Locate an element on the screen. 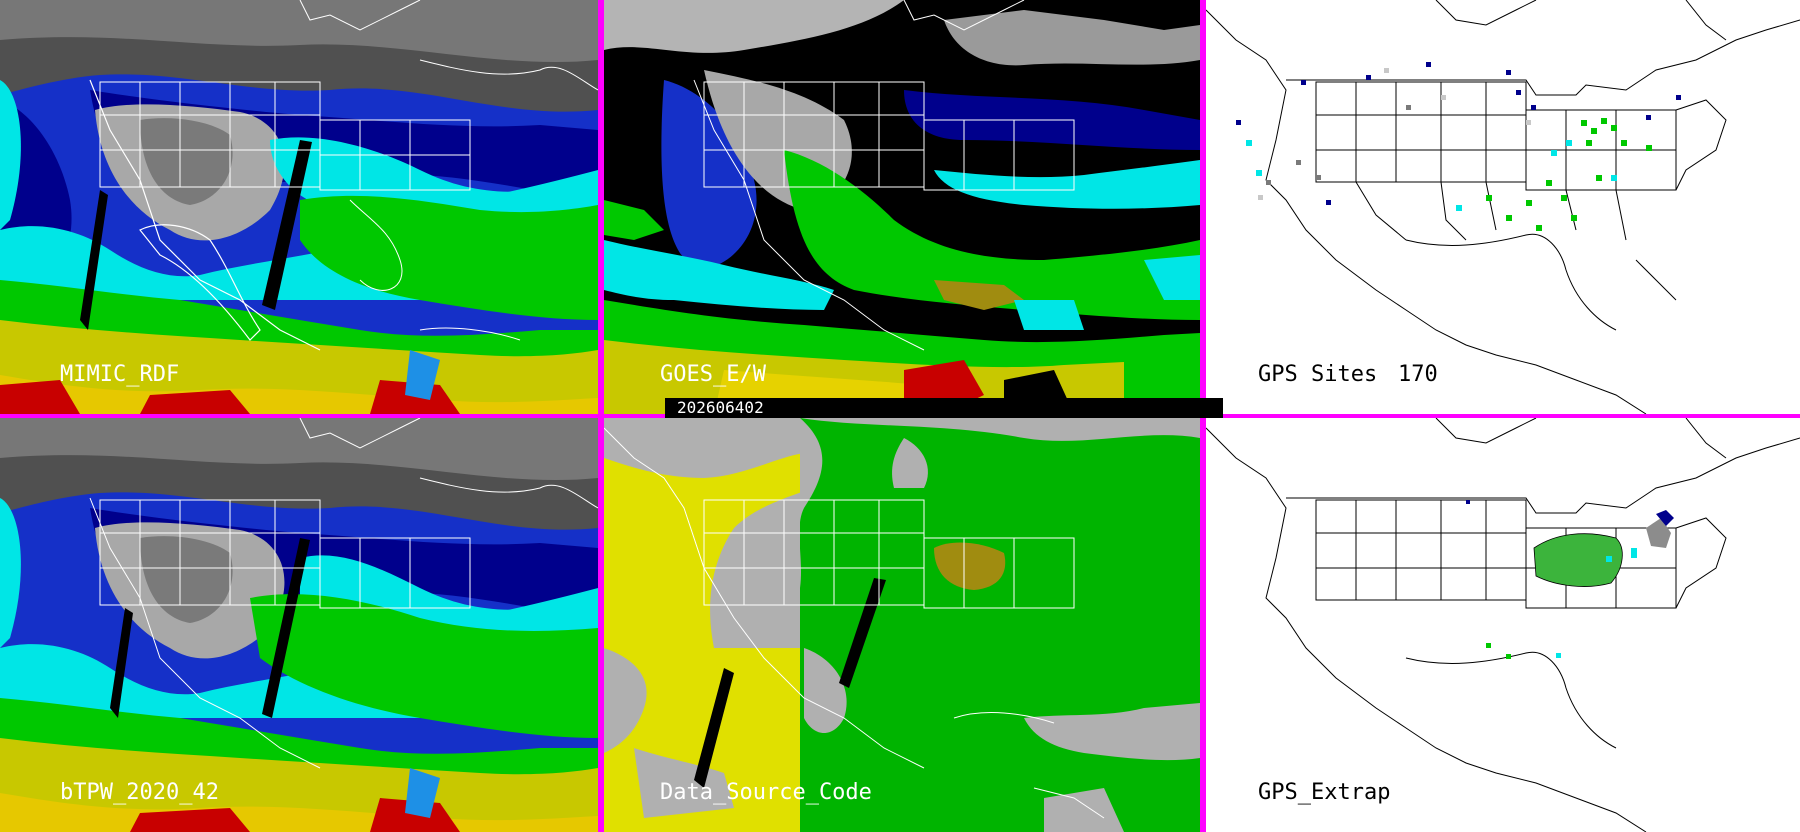  gps-site-markers is located at coordinates (1458, 146).